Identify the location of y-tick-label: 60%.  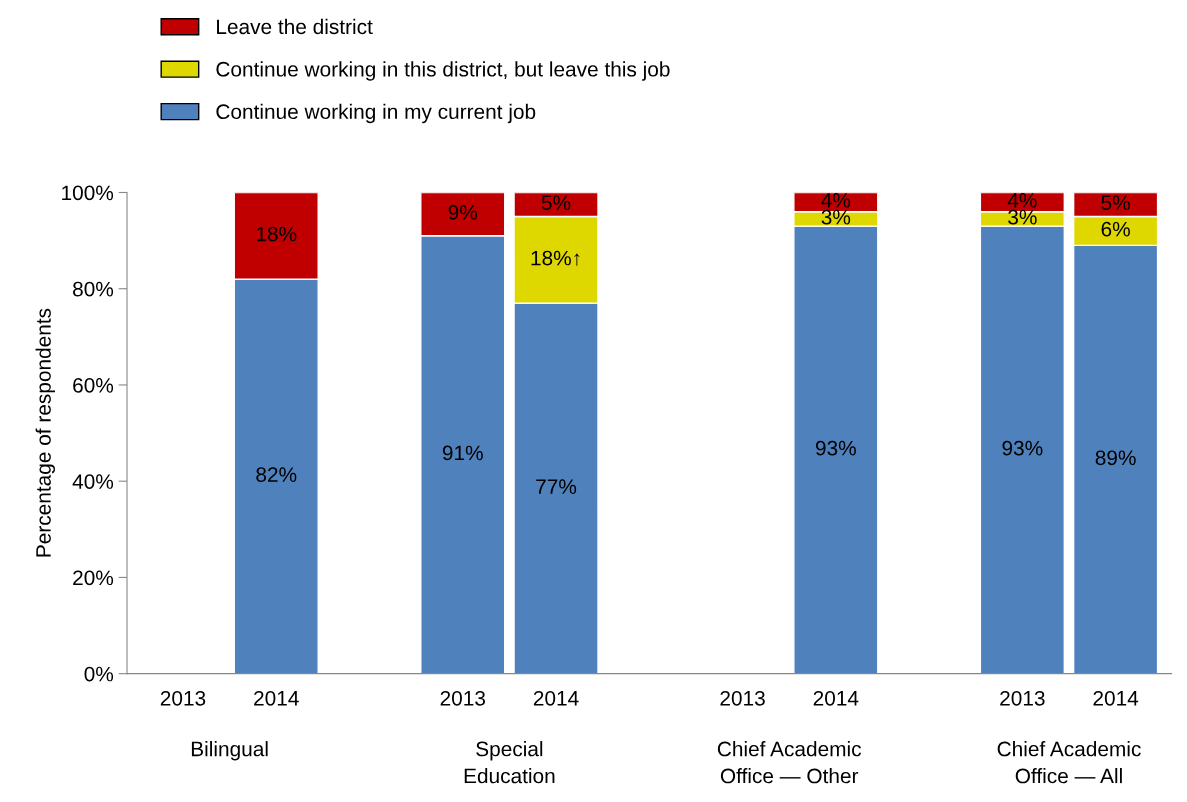
(93, 385).